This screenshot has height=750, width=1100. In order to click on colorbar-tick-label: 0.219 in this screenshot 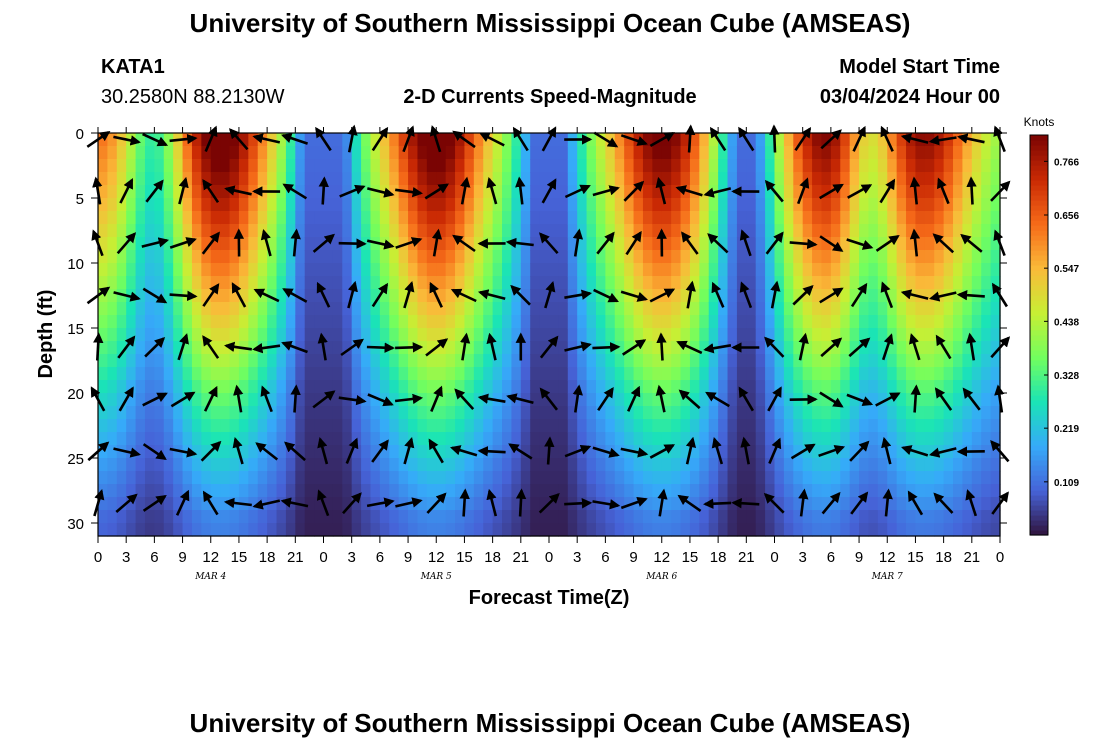, I will do `click(1066, 429)`.